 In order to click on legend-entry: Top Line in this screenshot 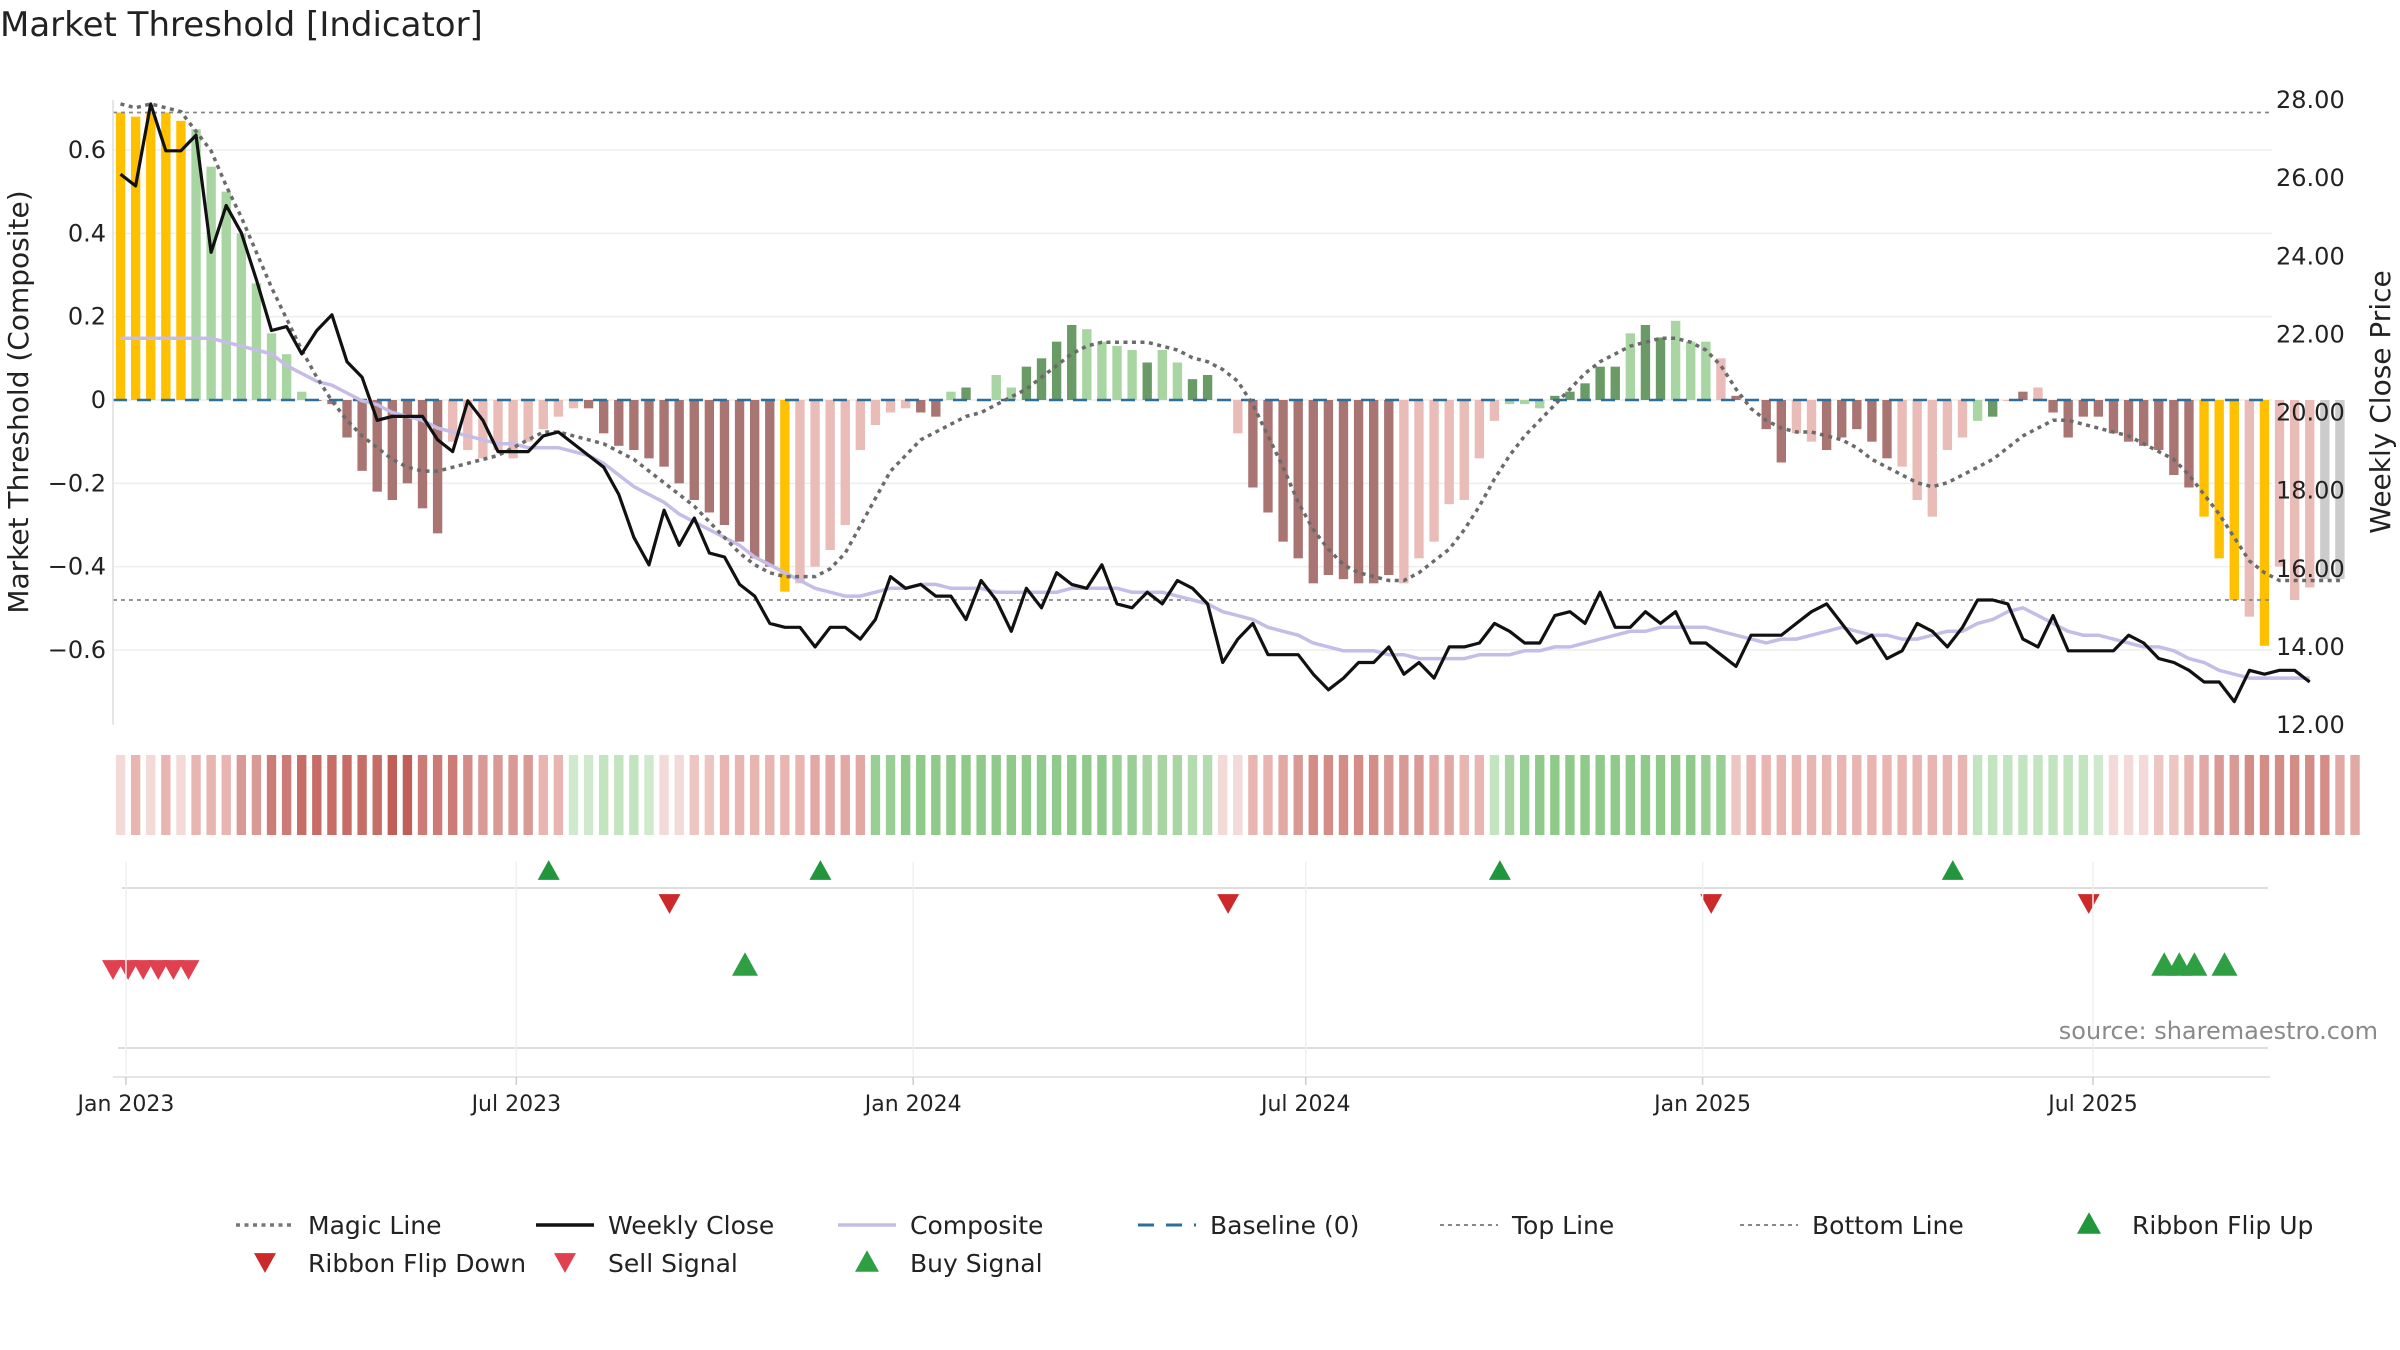, I will do `click(1527, 1225)`.